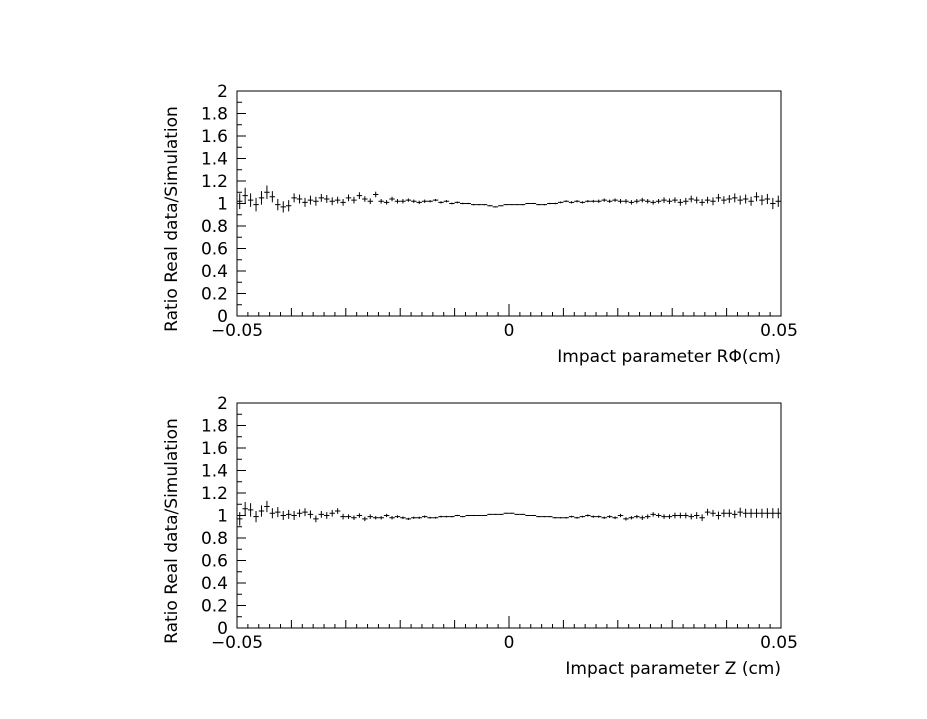 The width and height of the screenshot is (927, 719). I want to click on data-points, so click(509, 199).